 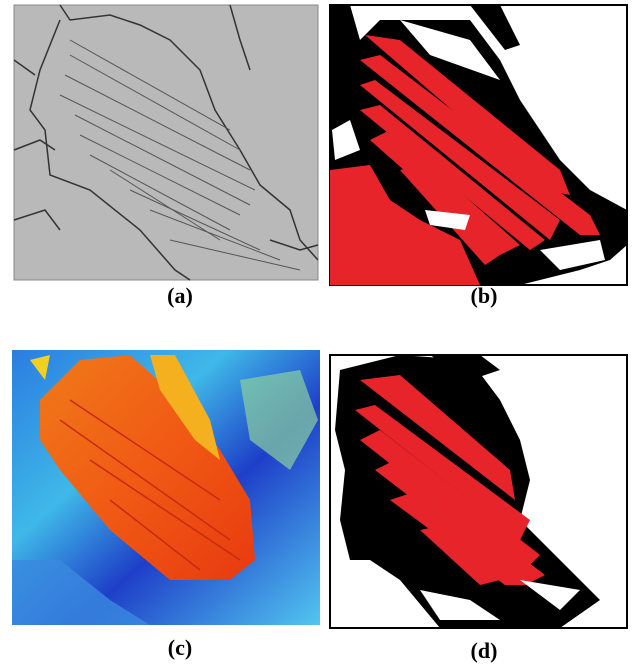 What do you see at coordinates (484, 650) in the screenshot?
I see `caption: (d)` at bounding box center [484, 650].